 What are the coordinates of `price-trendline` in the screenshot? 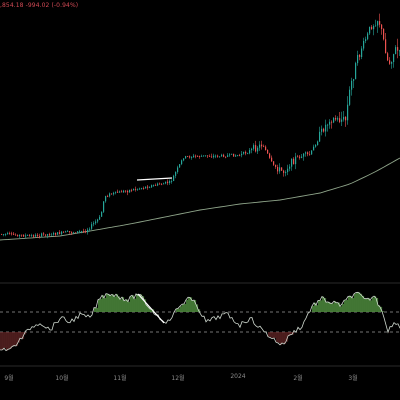 It's located at (154, 179).